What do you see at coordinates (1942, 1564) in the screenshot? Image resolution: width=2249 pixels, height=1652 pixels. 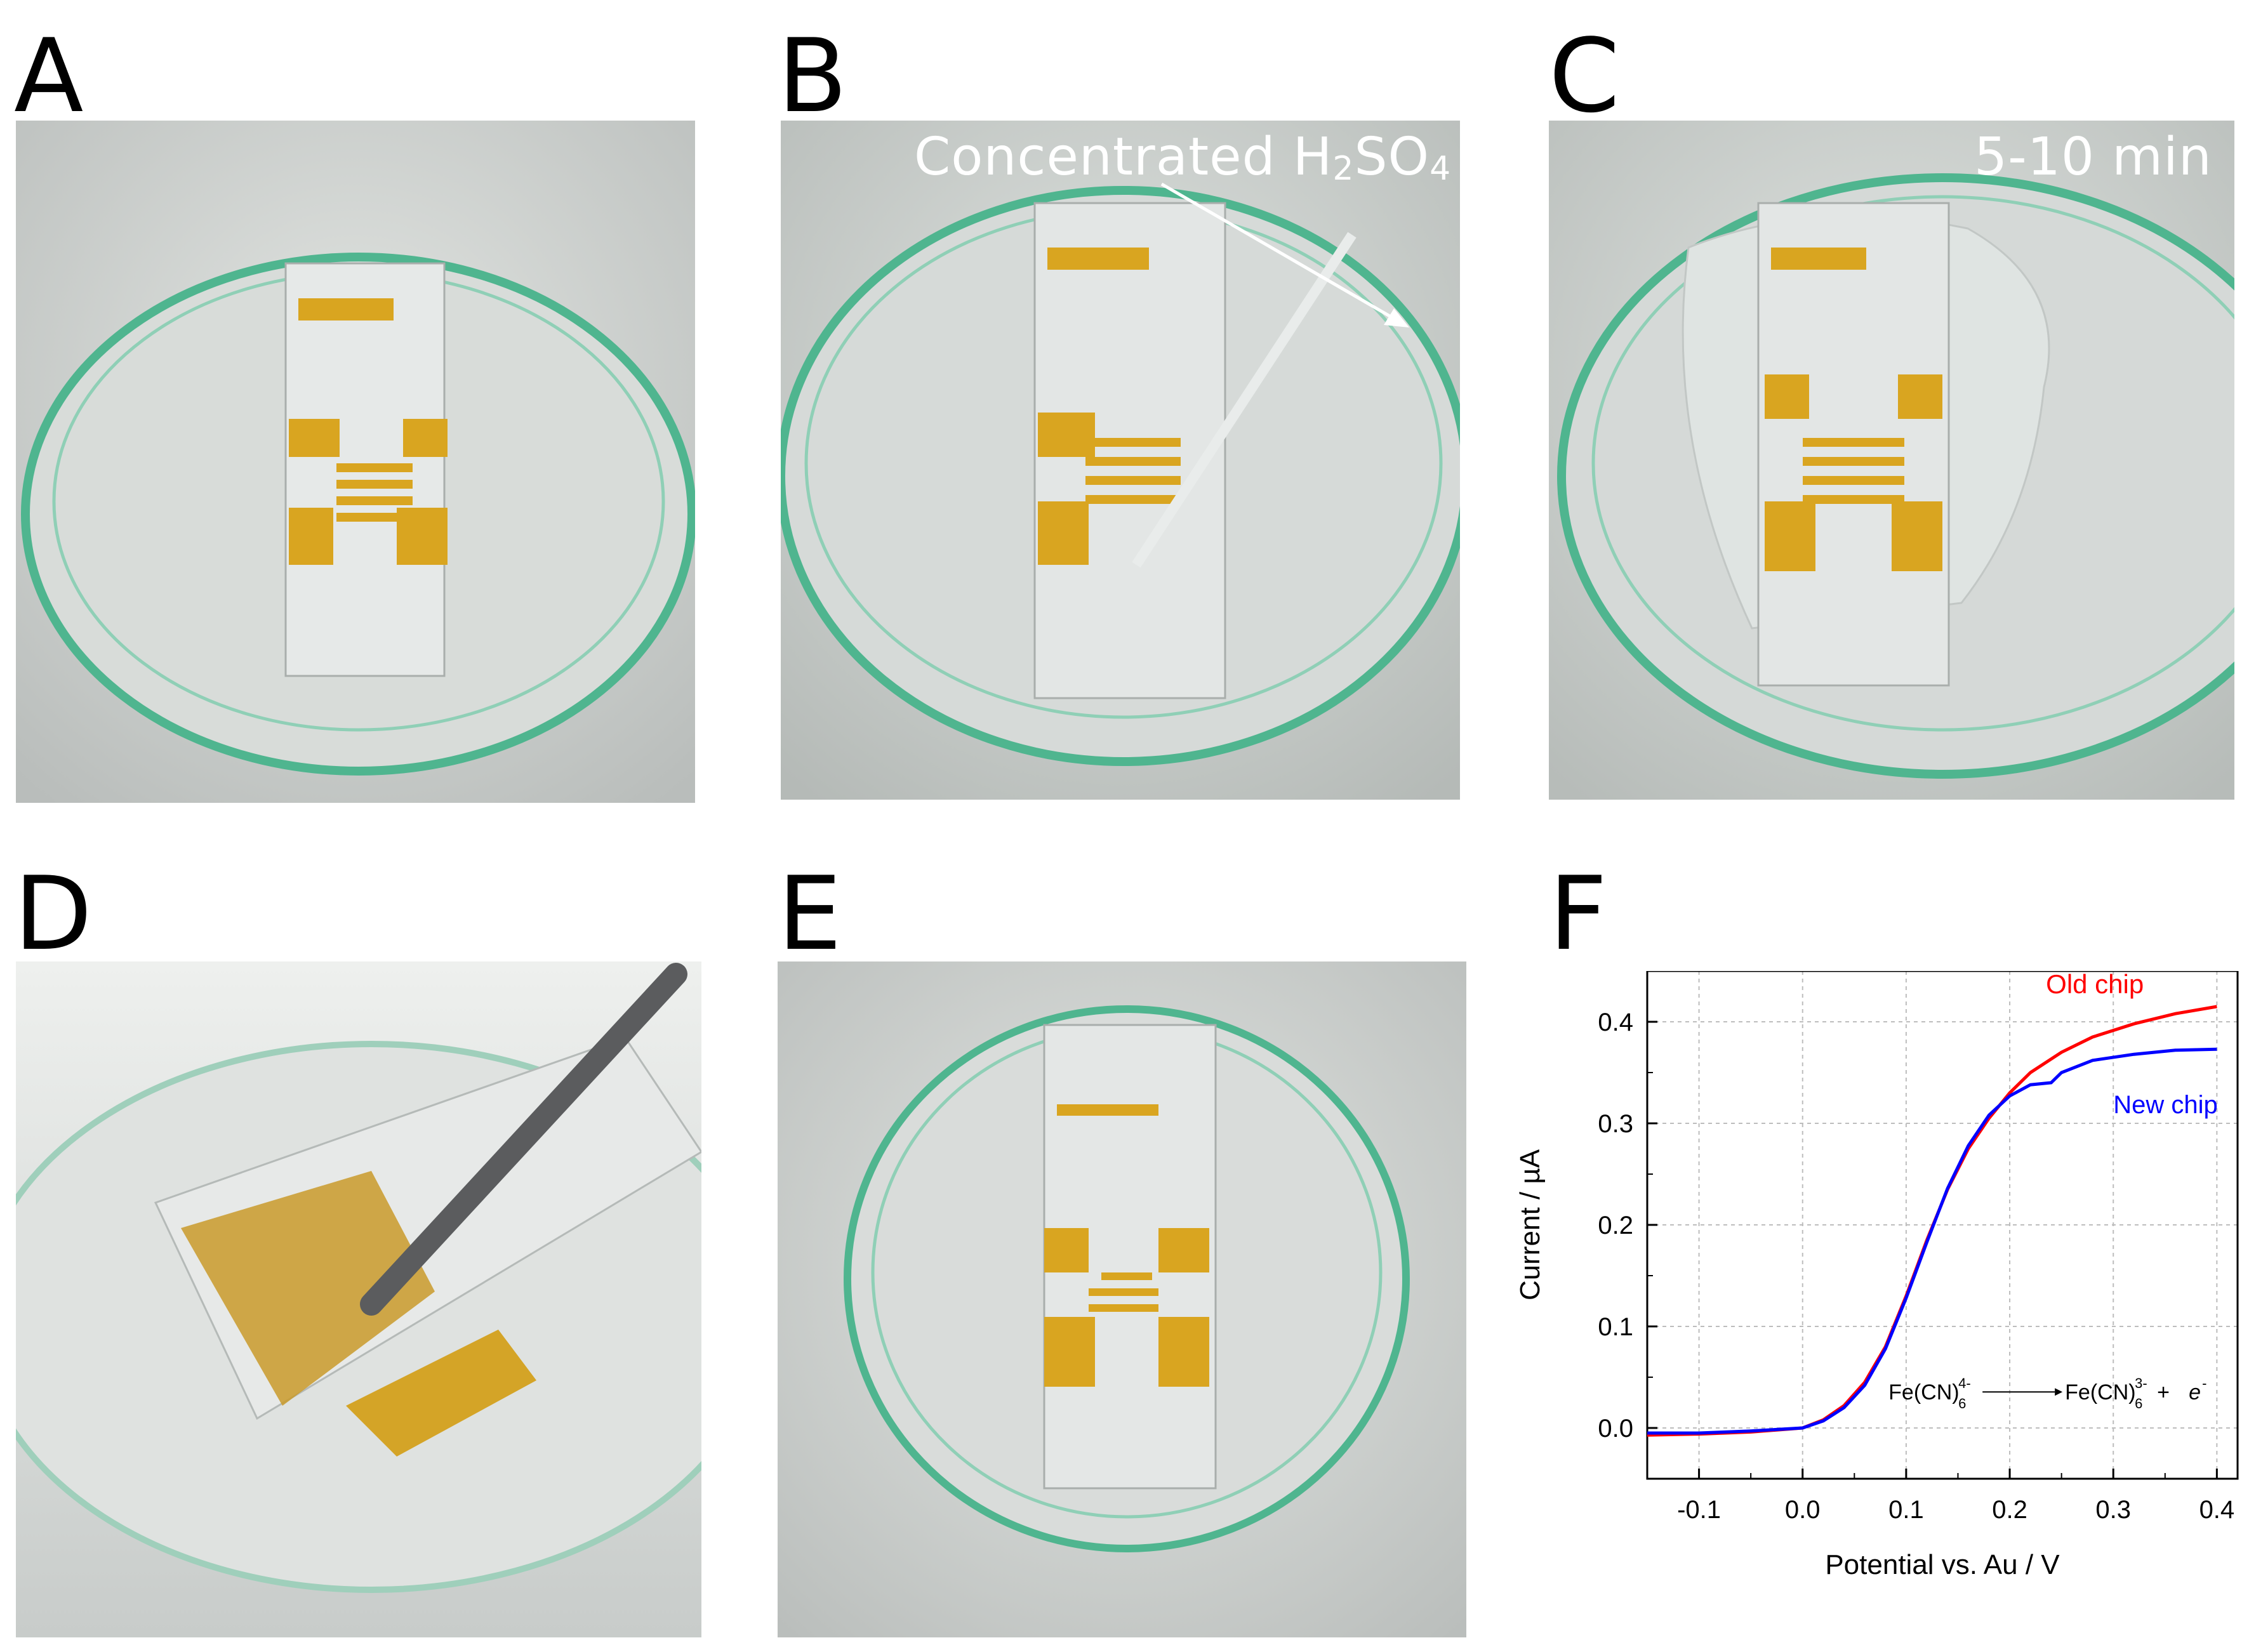 I see `x-axis-label: Potential vs. Au / V` at bounding box center [1942, 1564].